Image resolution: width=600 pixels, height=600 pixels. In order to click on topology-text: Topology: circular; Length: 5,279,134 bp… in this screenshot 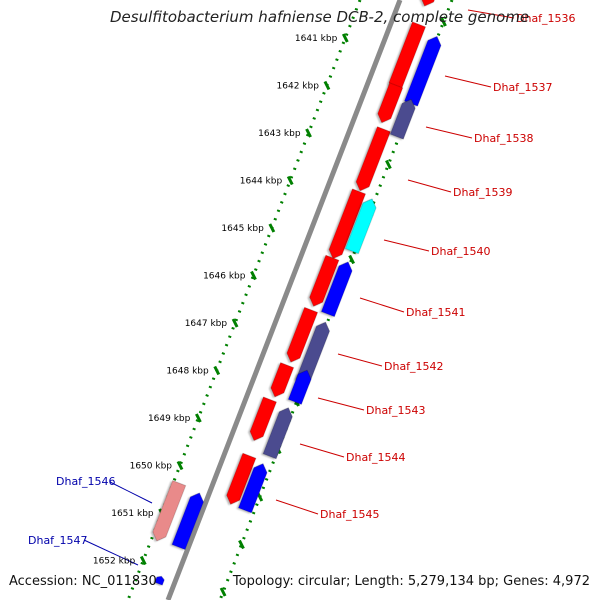, I will do `click(411, 581)`.